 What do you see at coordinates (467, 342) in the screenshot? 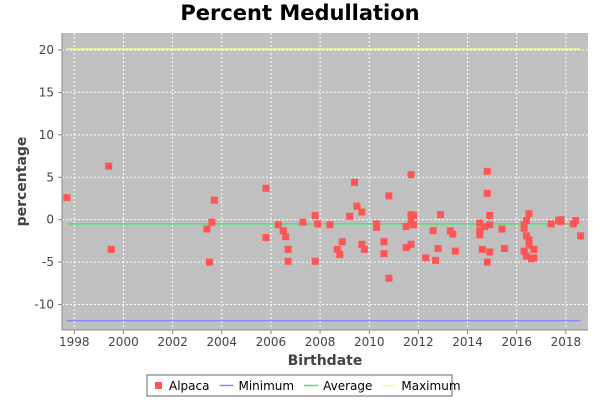
I see `x-tick-label: 2014` at bounding box center [467, 342].